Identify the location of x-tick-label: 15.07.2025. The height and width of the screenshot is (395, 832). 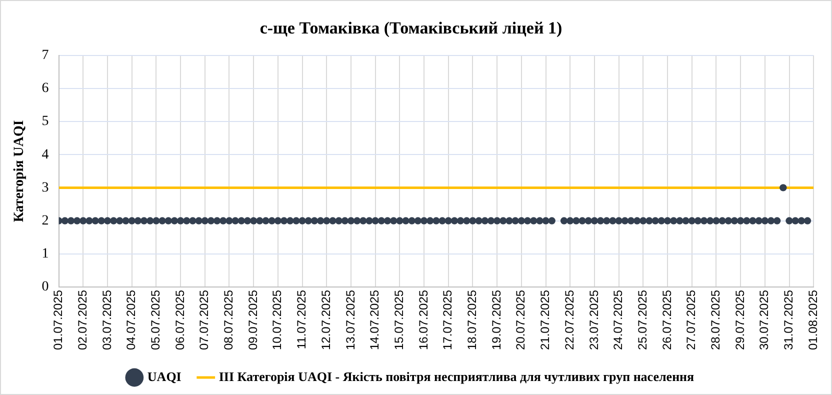
(399, 320).